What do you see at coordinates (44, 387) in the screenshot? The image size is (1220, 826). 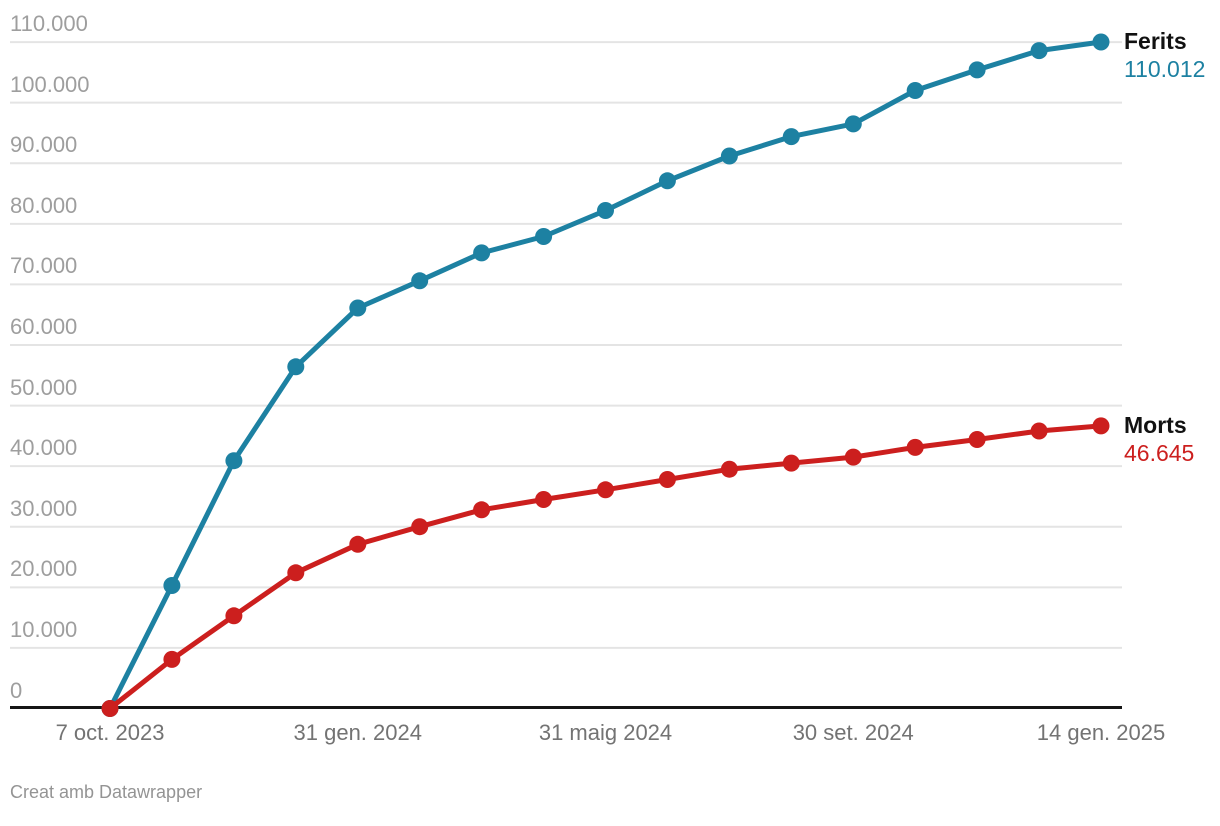 I see `y-axis-tick-label: 50.000` at bounding box center [44, 387].